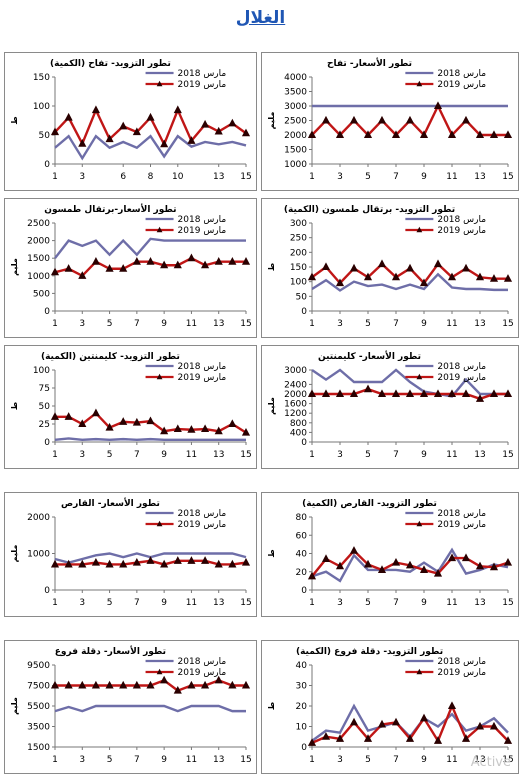 The width and height of the screenshot is (521, 776). What do you see at coordinates (302, 666) in the screenshot?
I see `y-tick-label: 40` at bounding box center [302, 666].